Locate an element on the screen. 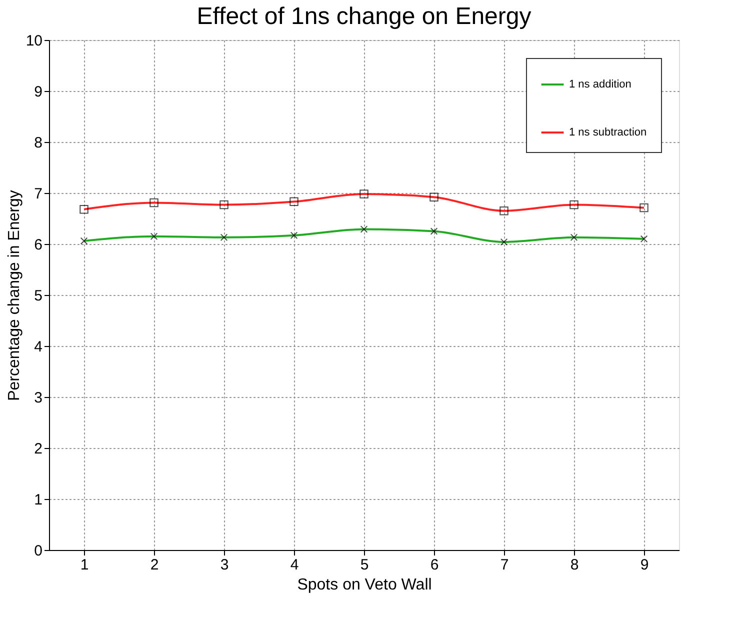  x-tick-label: 9 is located at coordinates (644, 565).